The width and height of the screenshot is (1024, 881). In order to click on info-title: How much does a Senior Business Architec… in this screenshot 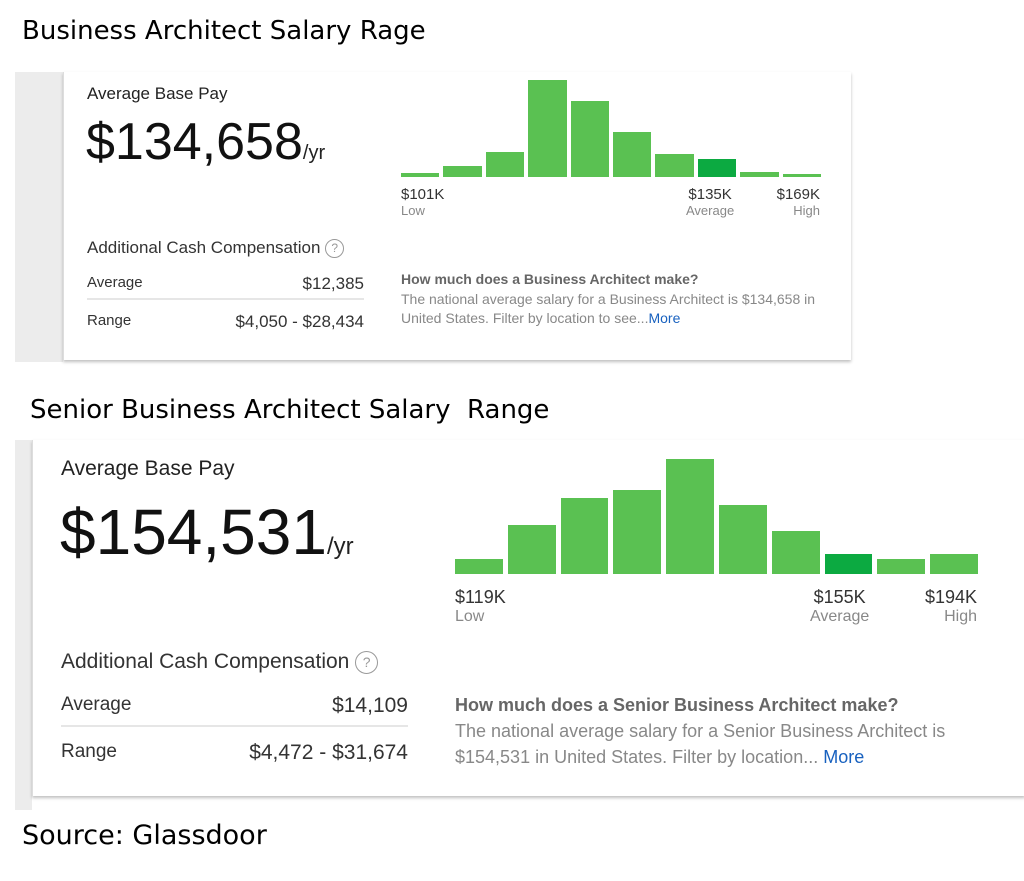, I will do `click(677, 705)`.